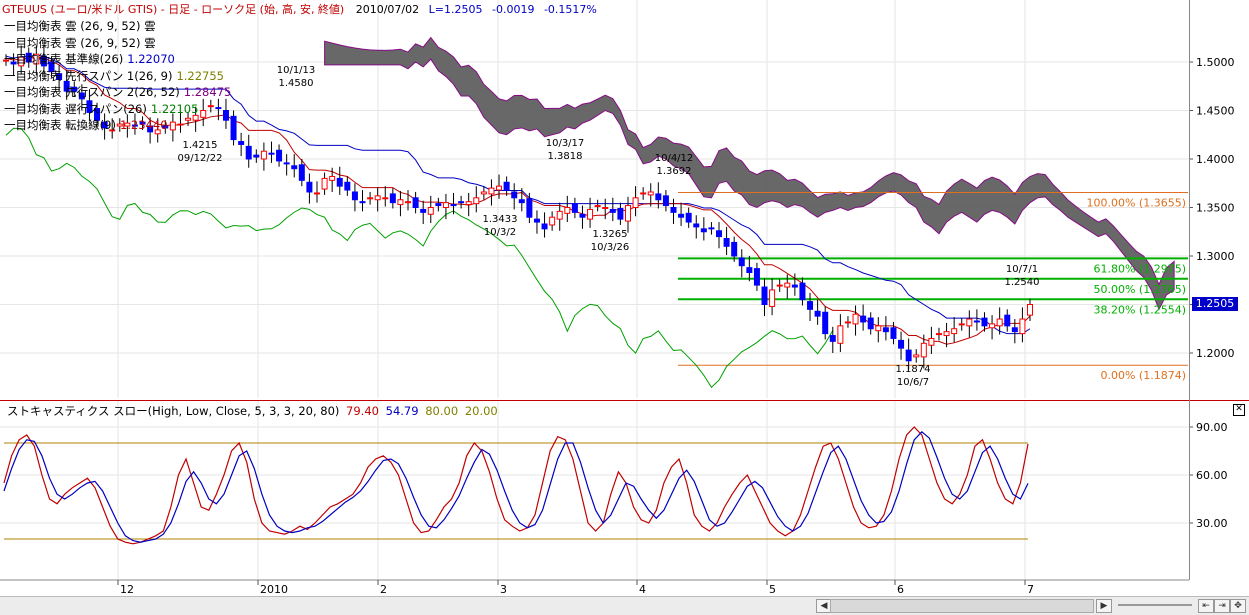 The height and width of the screenshot is (615, 1249). Describe the element at coordinates (824, 606) in the screenshot. I see `scroll-left-icon: ◀` at that location.